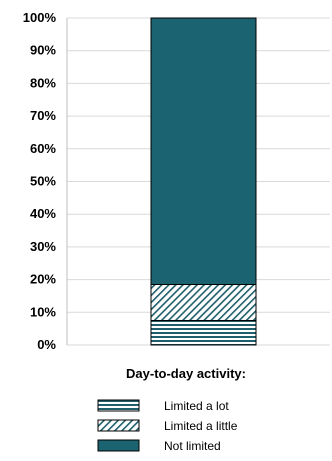  I want to click on y-tick-label: 0%, so click(46, 344).